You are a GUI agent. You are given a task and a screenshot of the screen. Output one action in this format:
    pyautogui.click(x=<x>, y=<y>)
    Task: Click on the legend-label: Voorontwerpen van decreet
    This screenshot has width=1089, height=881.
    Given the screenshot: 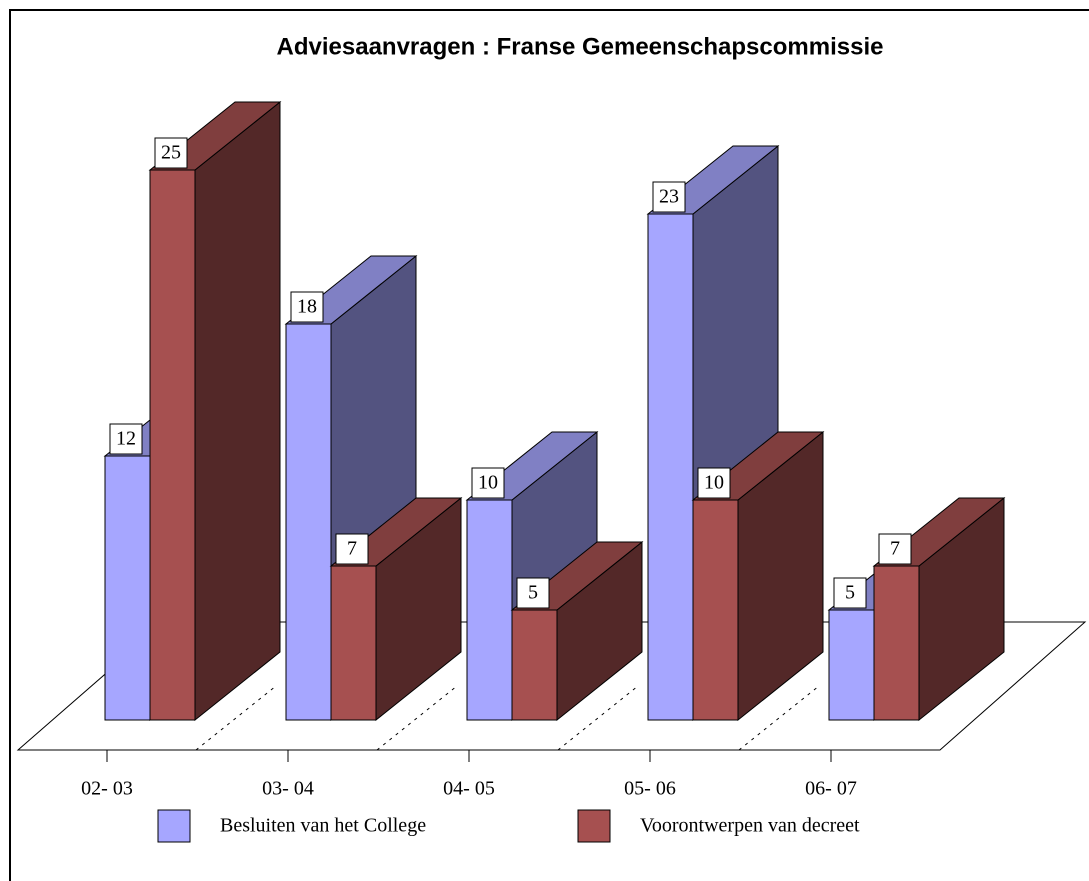 What is the action you would take?
    pyautogui.click(x=750, y=826)
    